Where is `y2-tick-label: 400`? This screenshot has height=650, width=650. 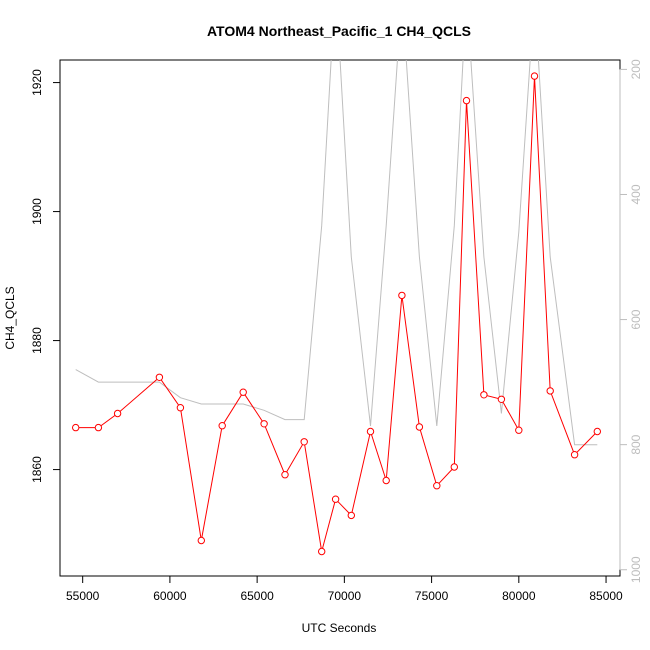 y2-tick-label: 400 is located at coordinates (636, 194).